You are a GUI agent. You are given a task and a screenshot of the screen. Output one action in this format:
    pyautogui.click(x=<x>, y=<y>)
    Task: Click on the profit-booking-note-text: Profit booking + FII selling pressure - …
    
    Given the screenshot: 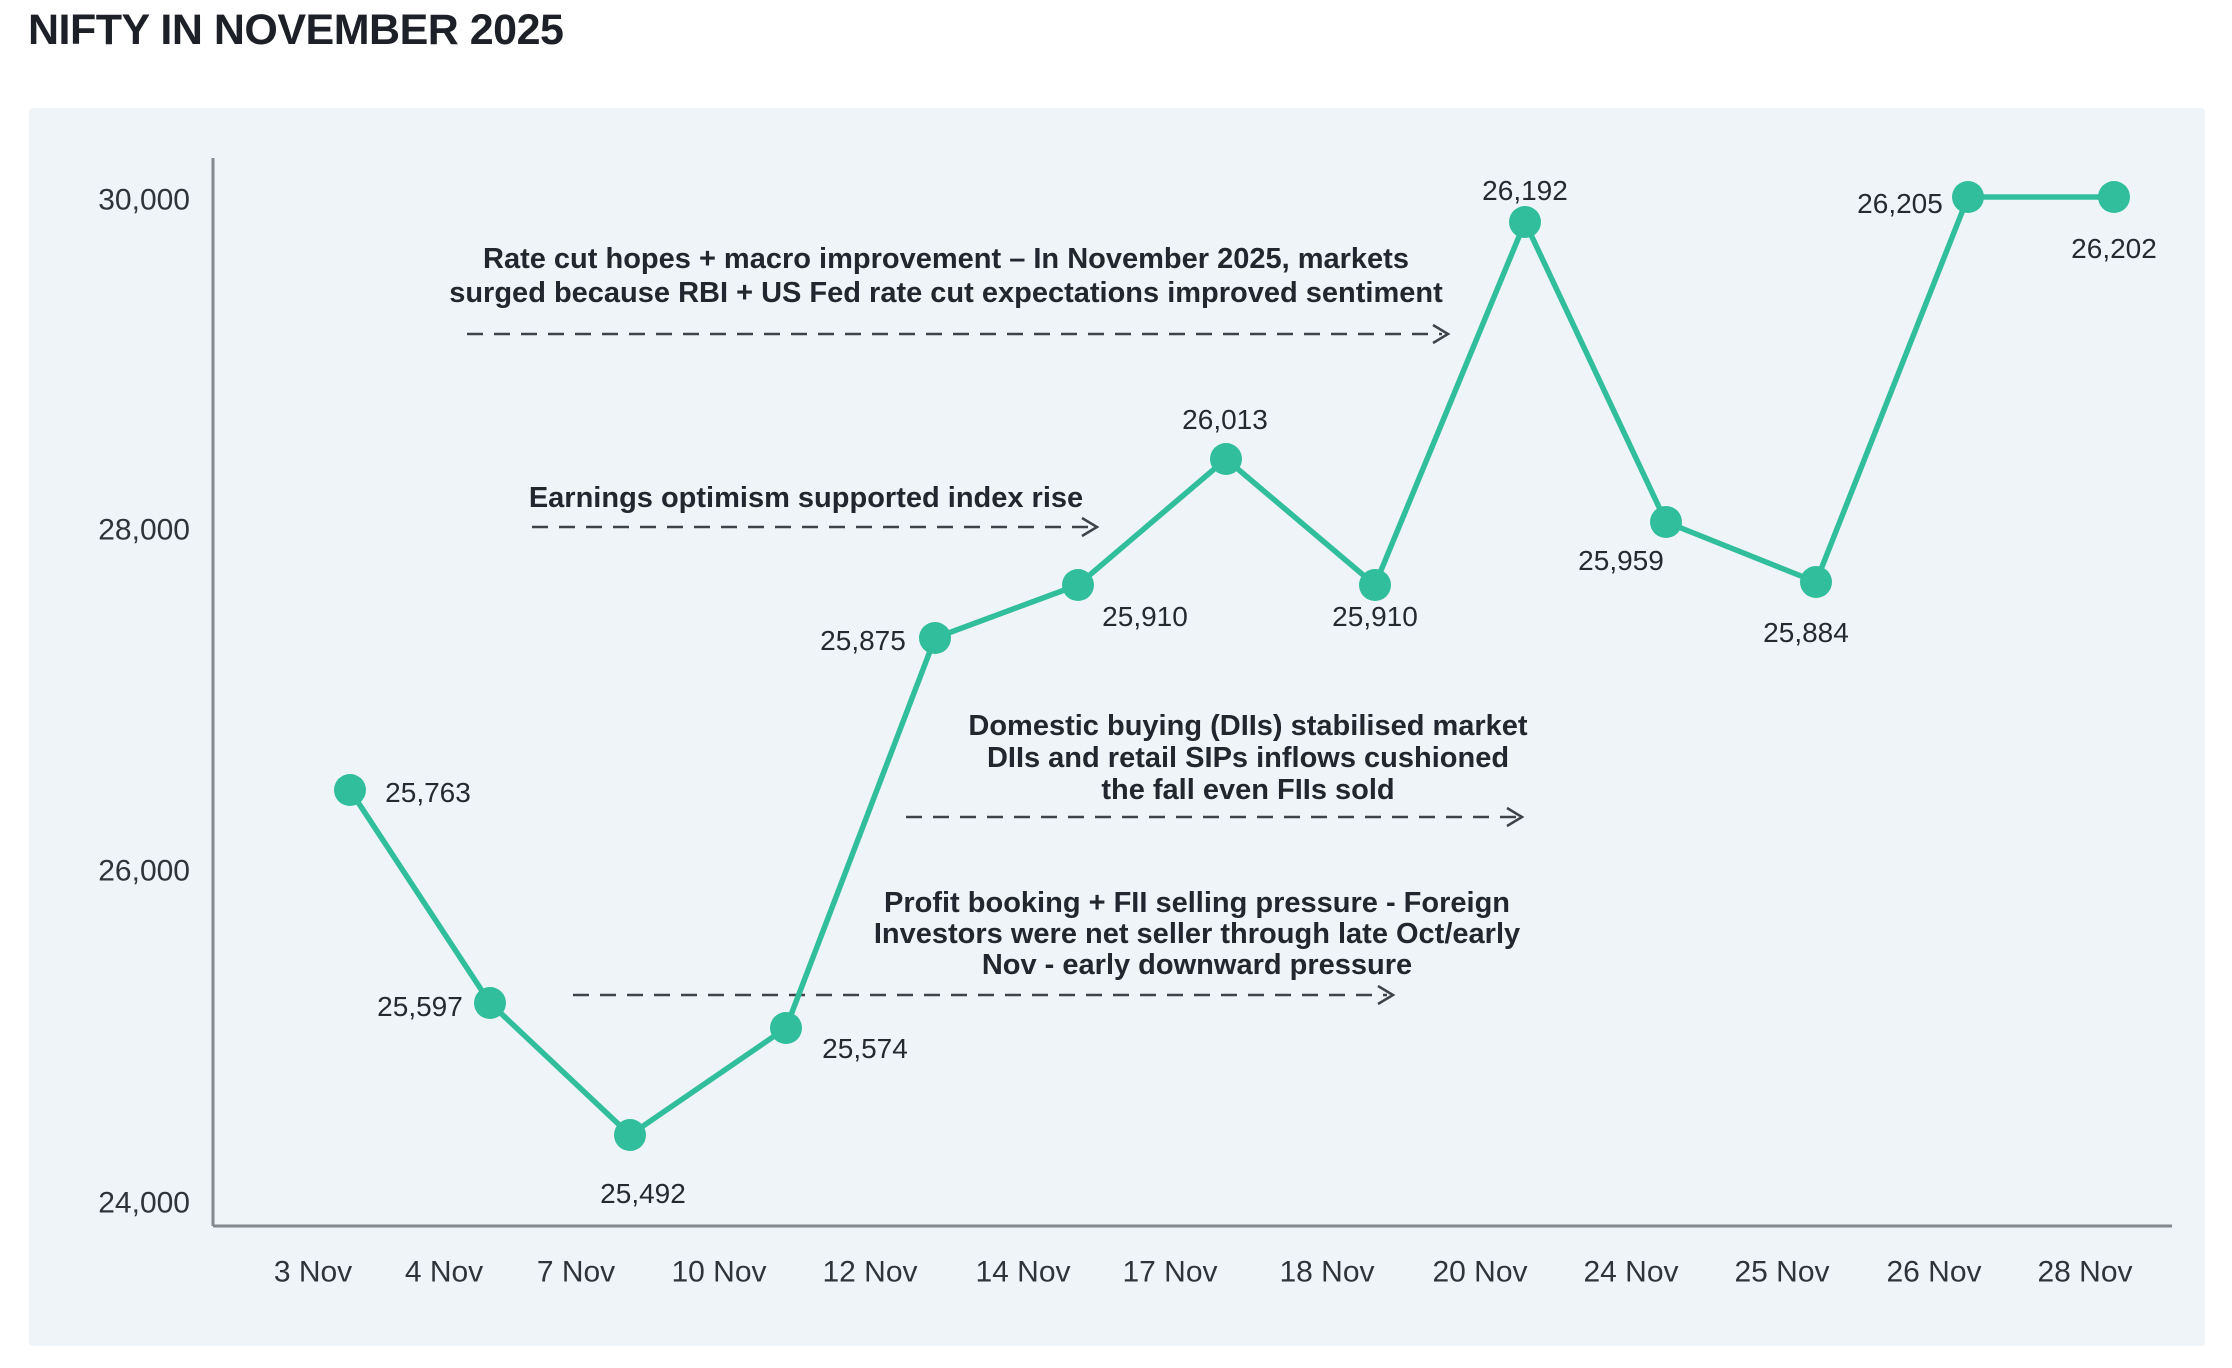 What is the action you would take?
    pyautogui.click(x=1197, y=903)
    